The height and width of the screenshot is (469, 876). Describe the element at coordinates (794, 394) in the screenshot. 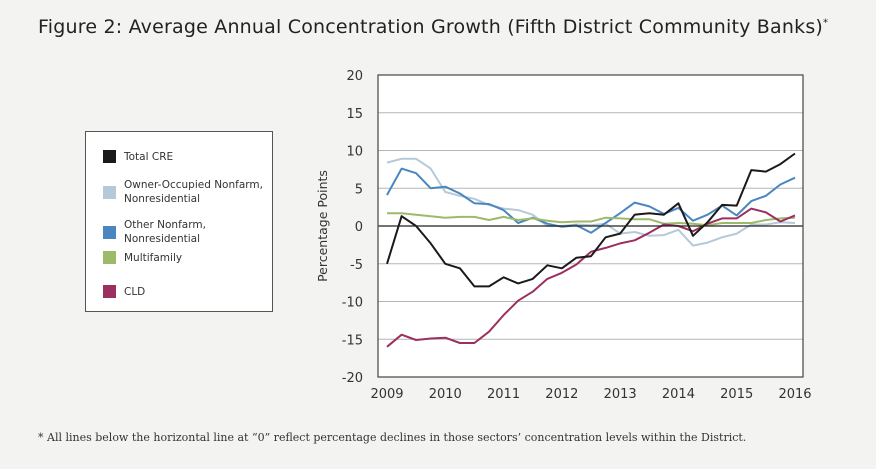

I see `x-tick-label: 2016` at that location.